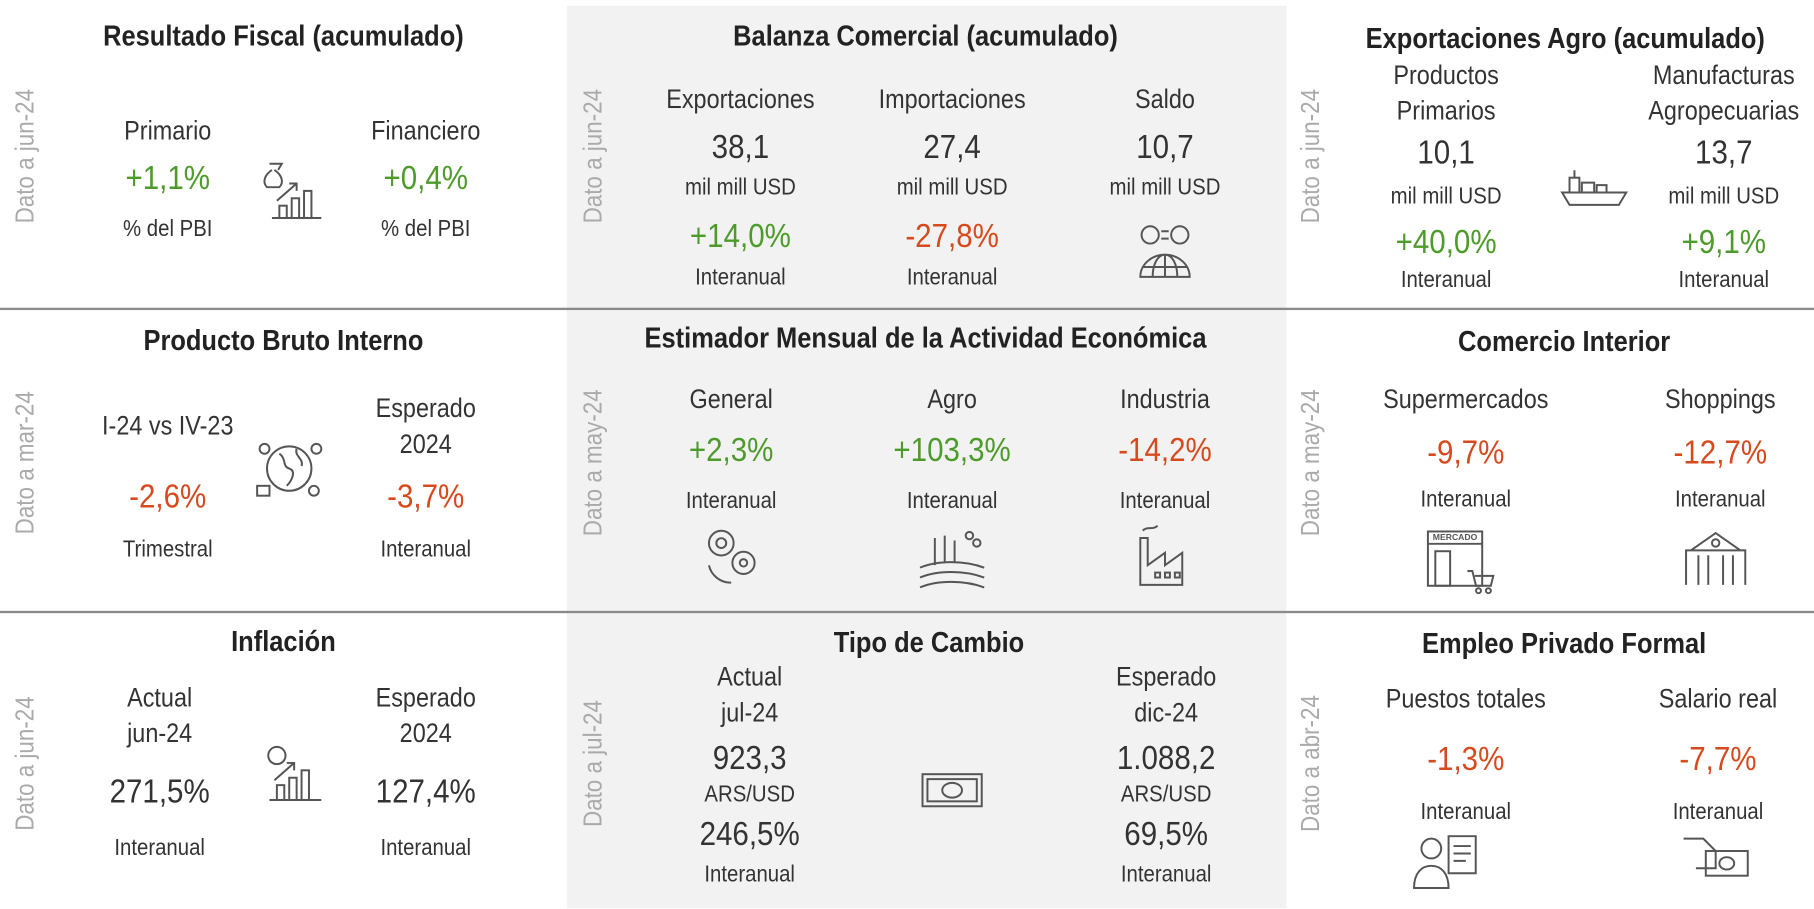  Describe the element at coordinates (167, 549) in the screenshot. I see `metric-note: Trimestral` at that location.